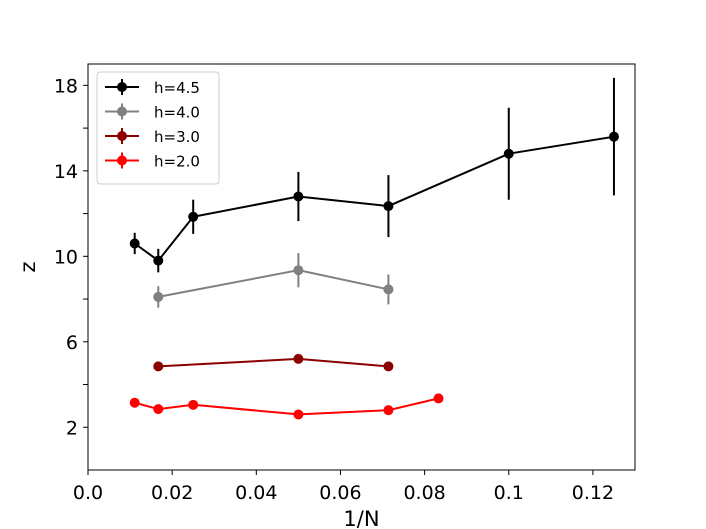 This screenshot has width=706, height=529. I want to click on x-tick-label: 0.04, so click(256, 493).